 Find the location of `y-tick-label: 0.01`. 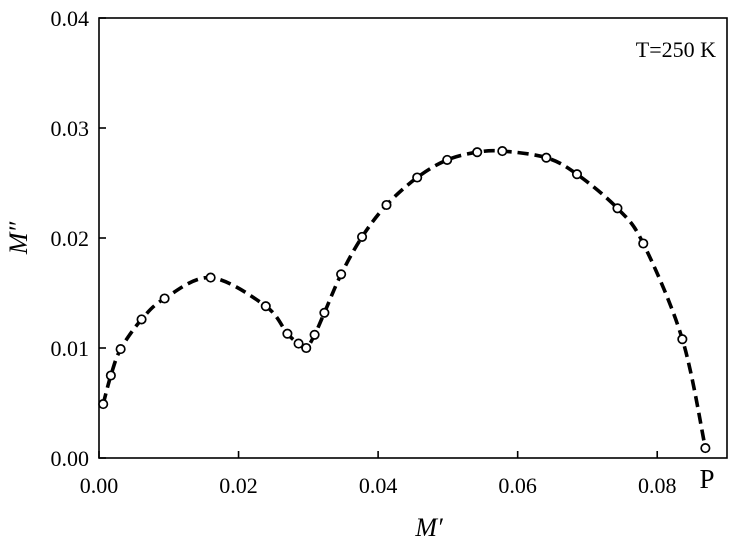

y-tick-label: 0.01 is located at coordinates (70, 348).